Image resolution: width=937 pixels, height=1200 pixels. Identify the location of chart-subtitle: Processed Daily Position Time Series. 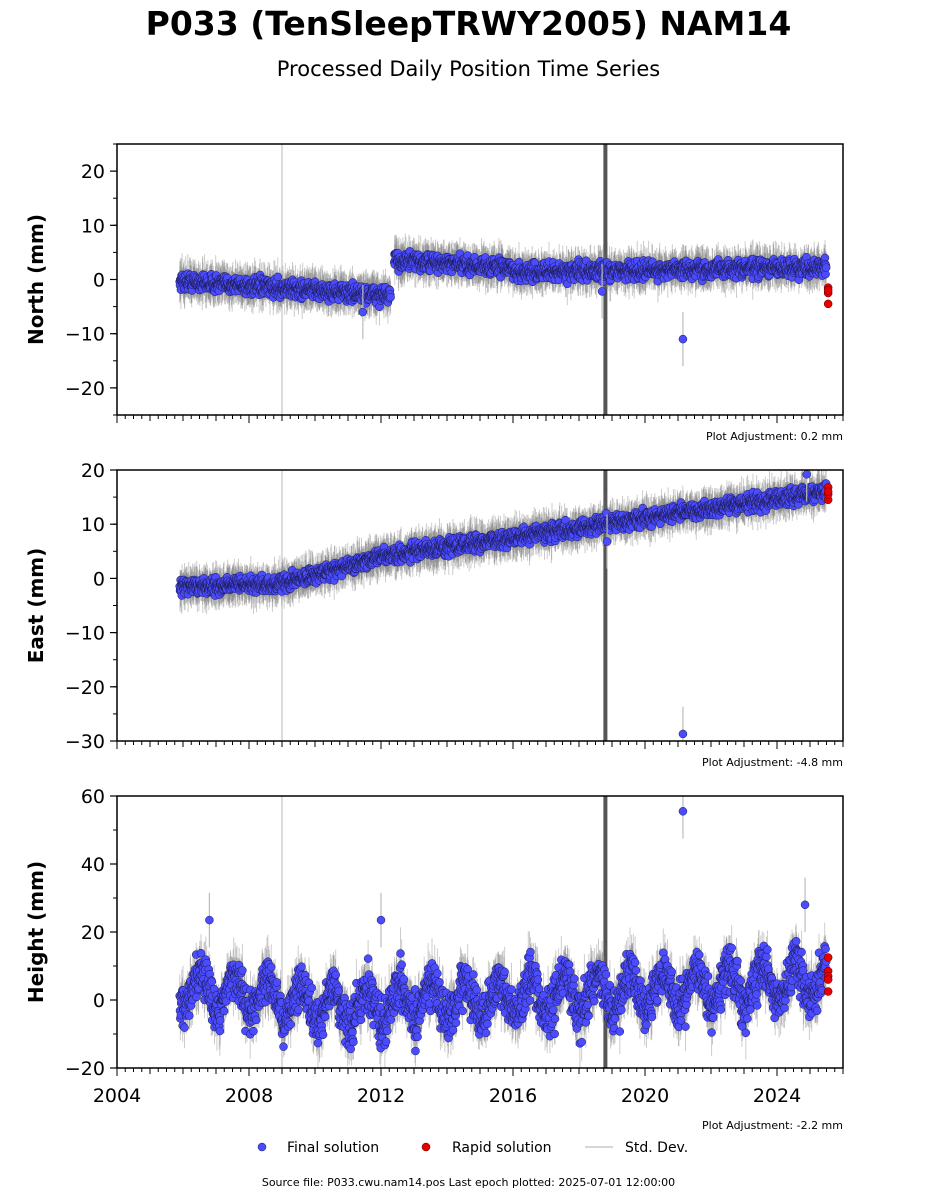
(468, 69).